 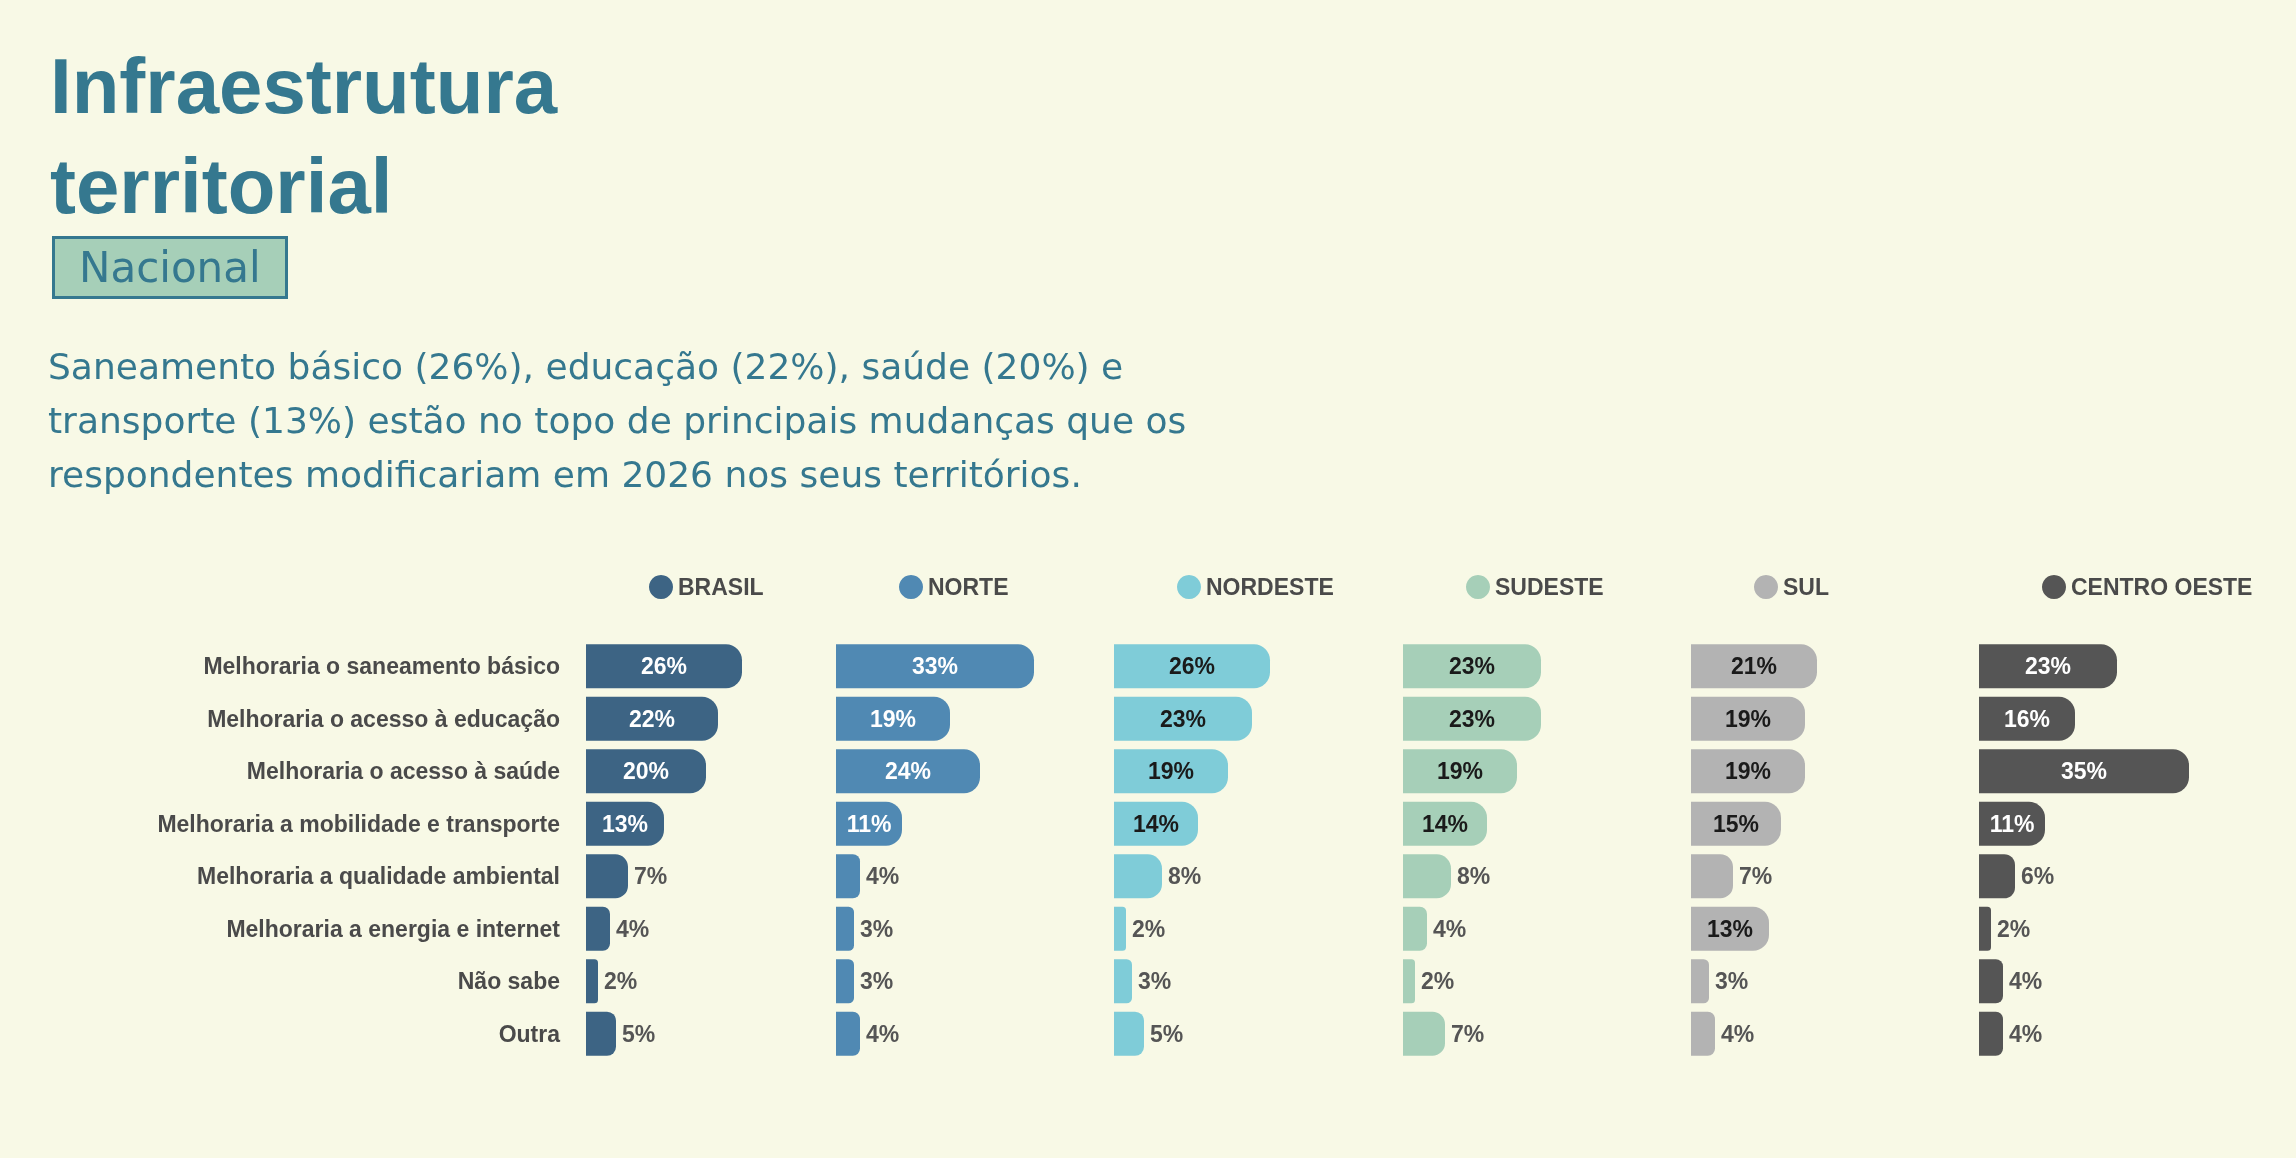 I want to click on legend-label: SUDESTE, so click(x=1549, y=587).